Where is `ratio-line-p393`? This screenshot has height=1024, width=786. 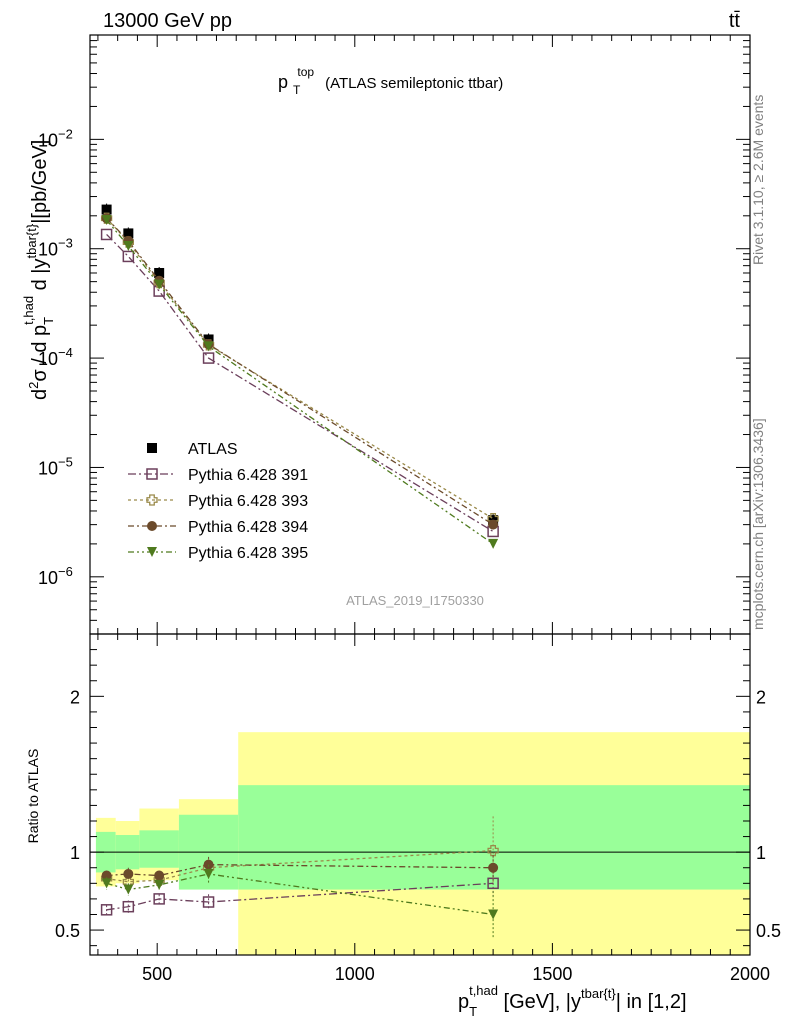 ratio-line-p393 is located at coordinates (300, 866).